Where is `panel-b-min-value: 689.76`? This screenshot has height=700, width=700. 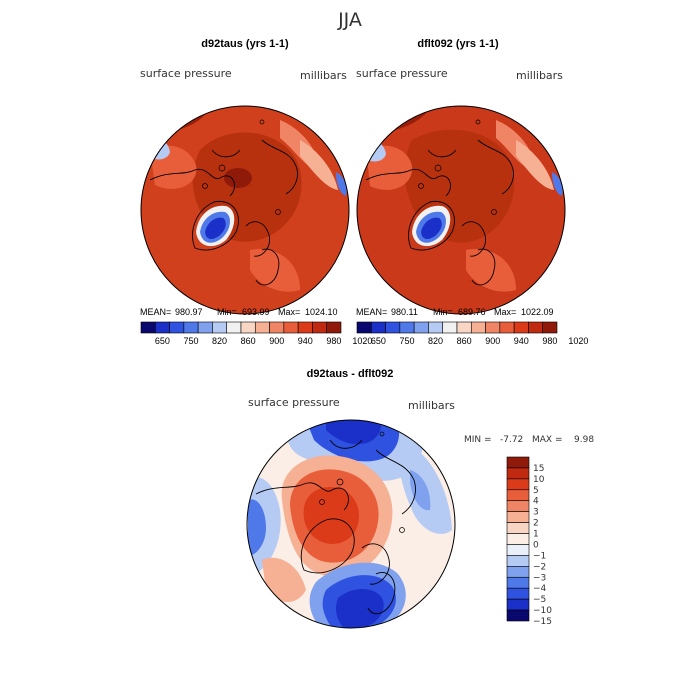 panel-b-min-value: 689.76 is located at coordinates (472, 312).